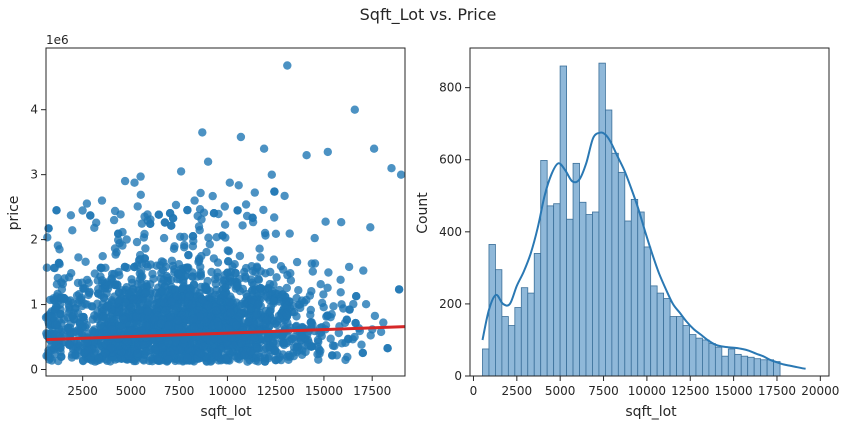  I want to click on scatter-y-tick-label: 4, so click(34, 110).